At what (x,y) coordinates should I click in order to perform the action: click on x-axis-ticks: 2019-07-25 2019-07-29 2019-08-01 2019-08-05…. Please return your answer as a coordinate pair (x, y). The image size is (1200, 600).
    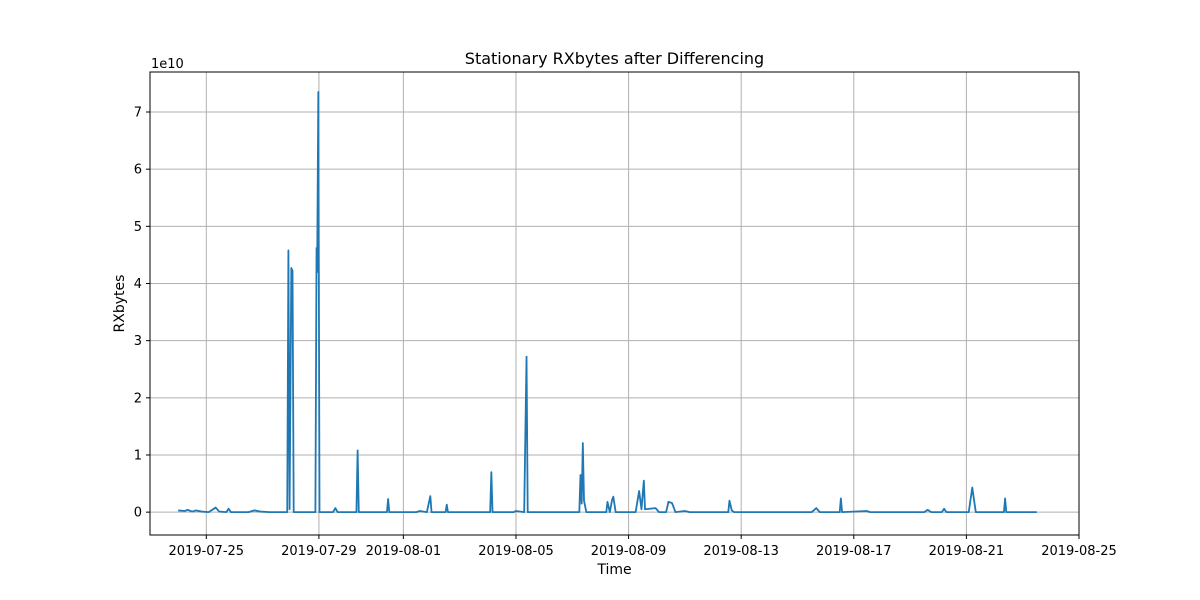
    Looking at the image, I should click on (643, 547).